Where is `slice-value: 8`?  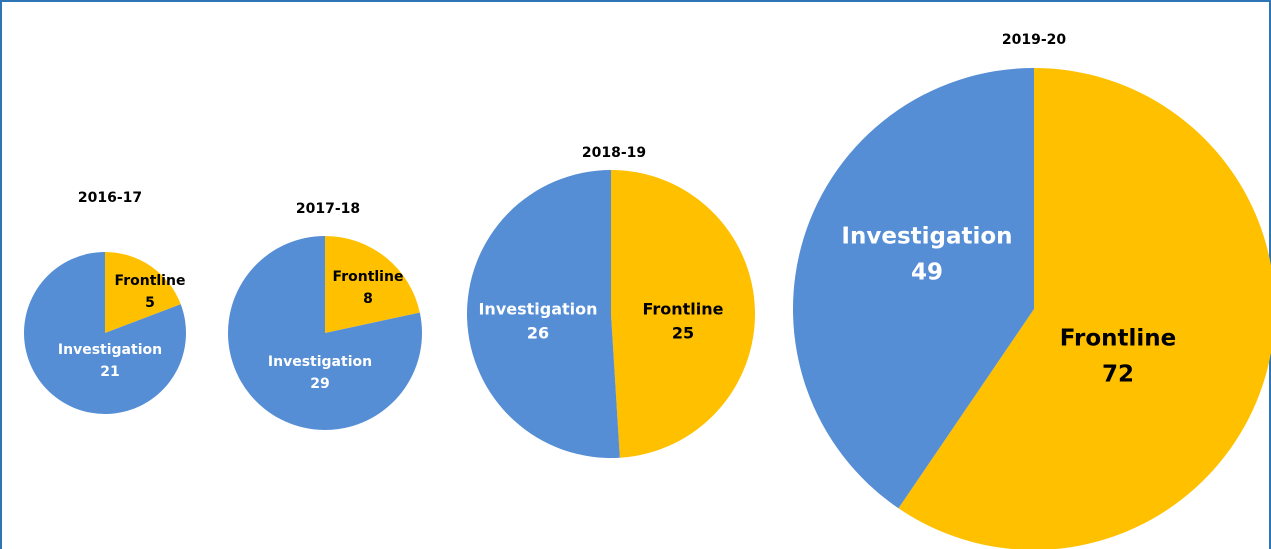
slice-value: 8 is located at coordinates (368, 299).